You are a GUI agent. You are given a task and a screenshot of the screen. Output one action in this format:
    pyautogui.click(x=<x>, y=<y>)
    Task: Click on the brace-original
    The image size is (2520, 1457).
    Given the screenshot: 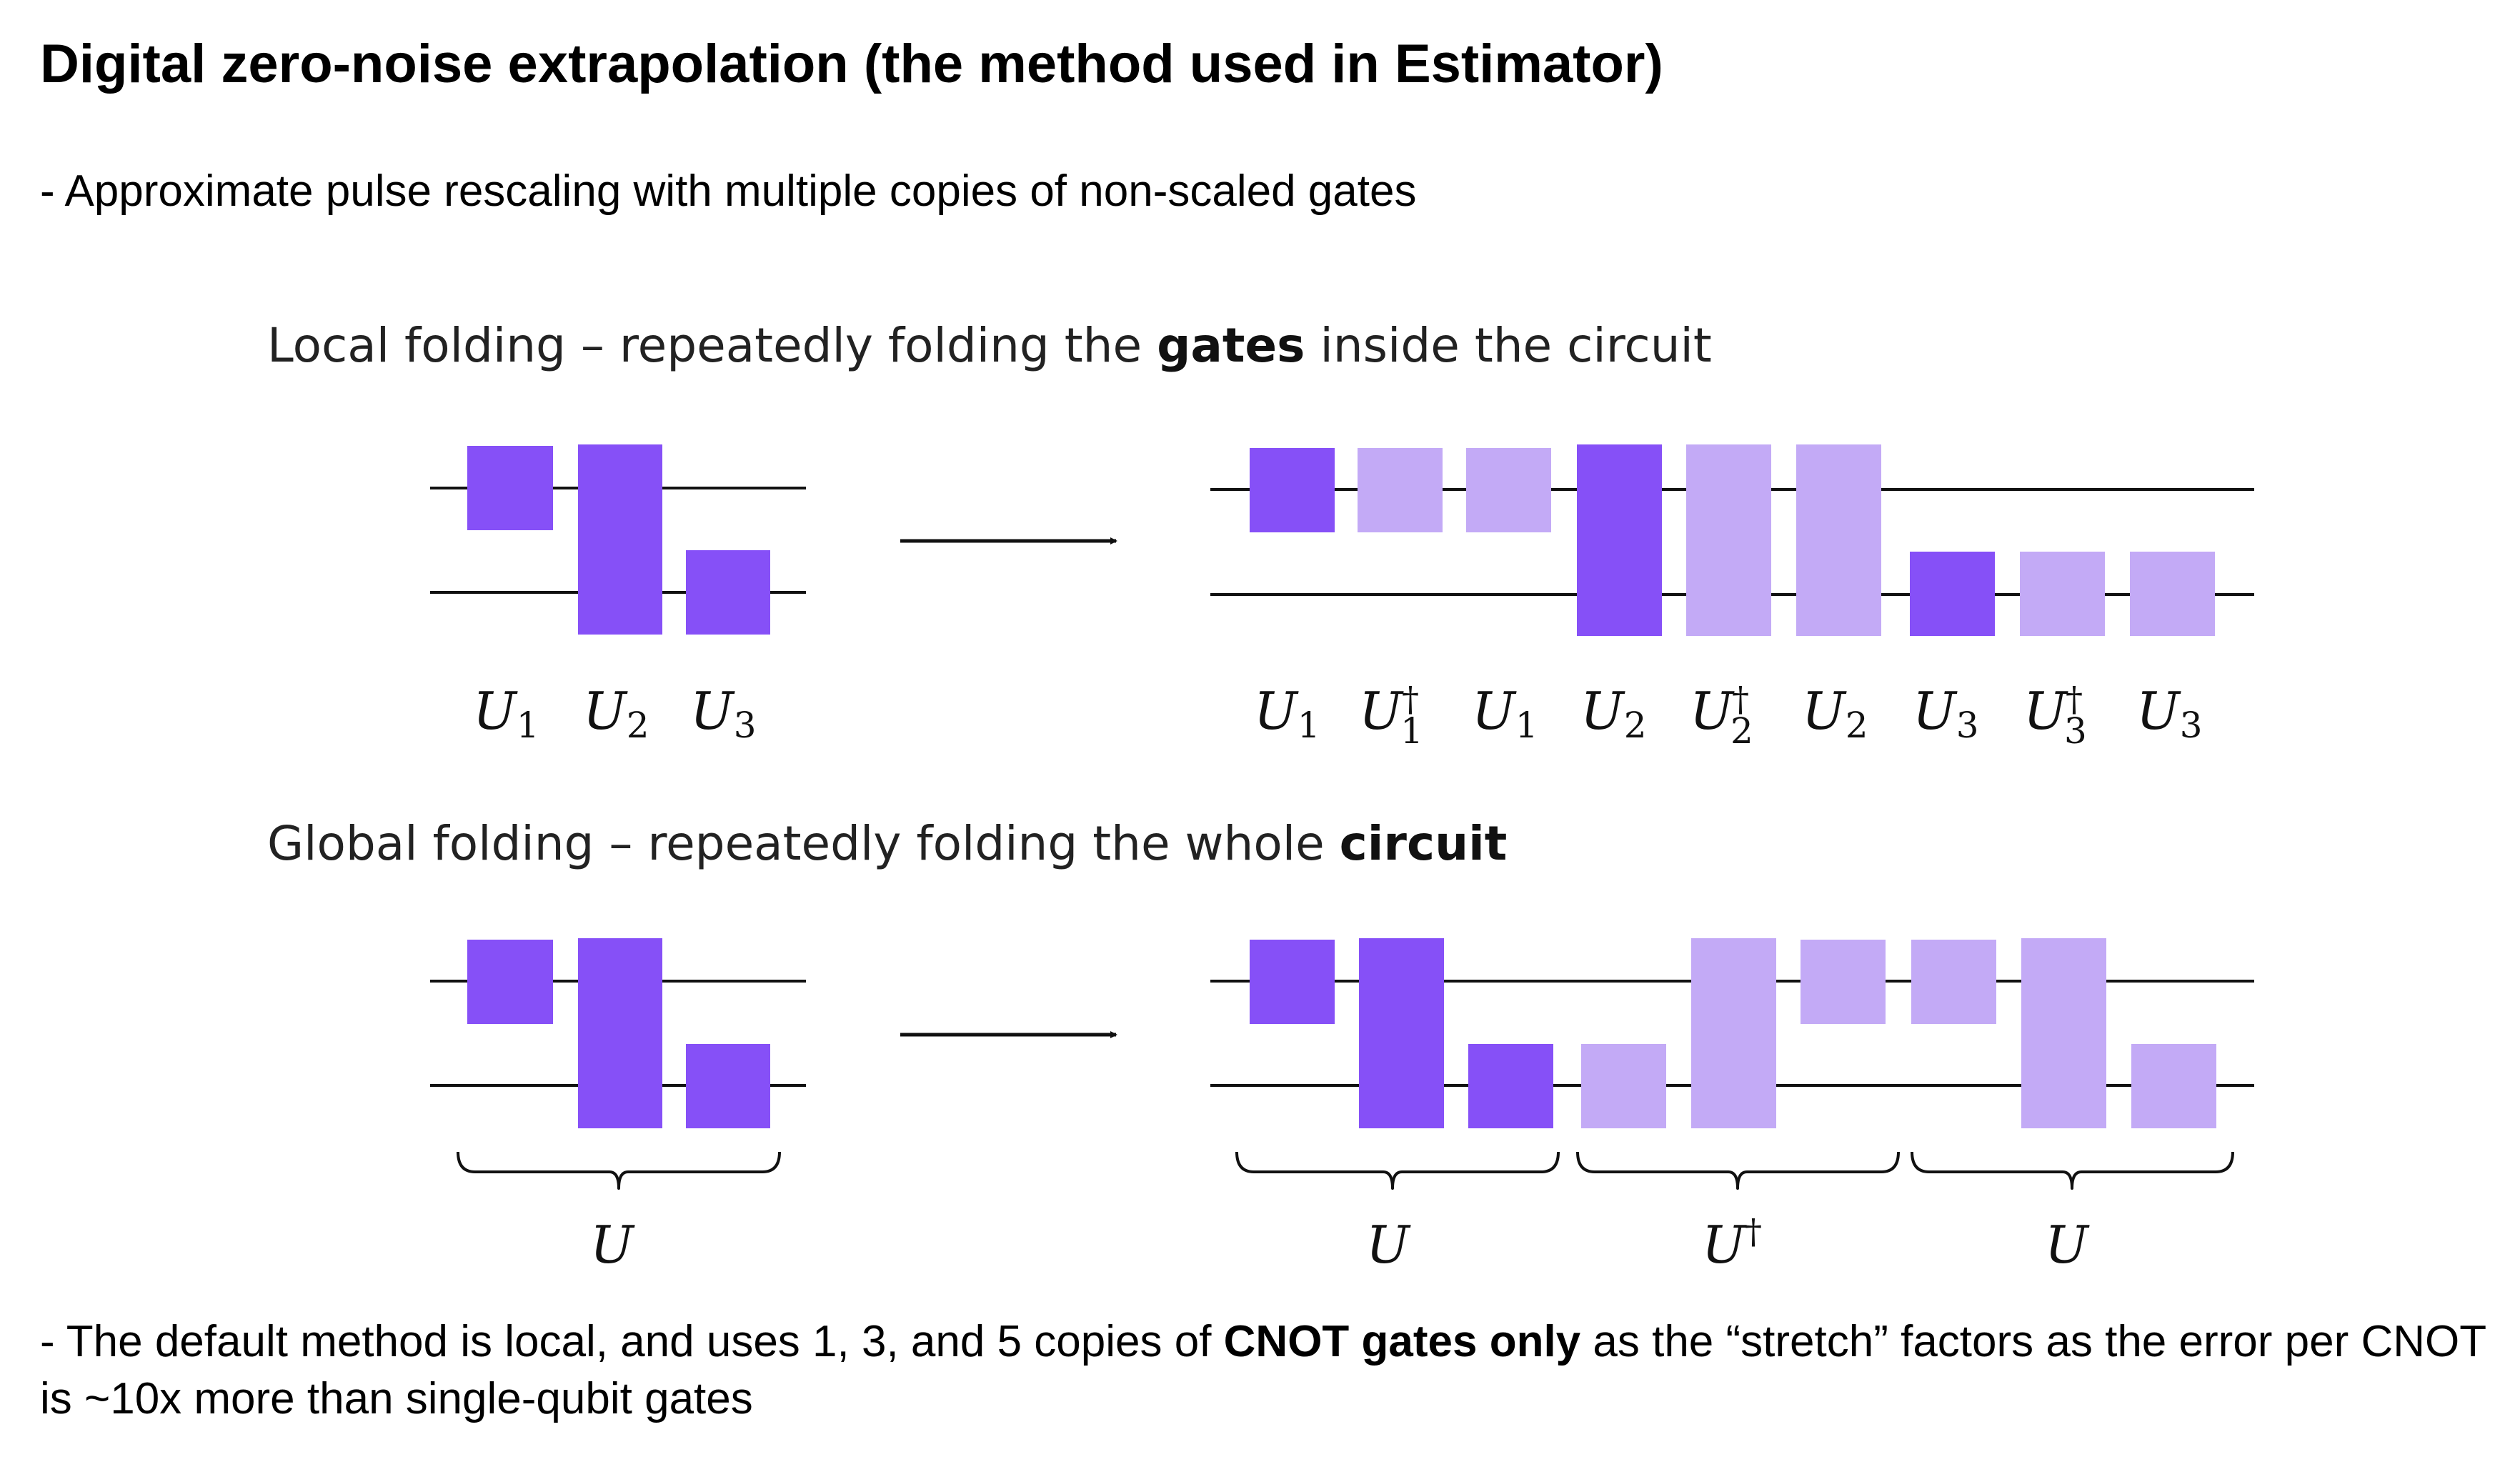 What is the action you would take?
    pyautogui.click(x=619, y=1170)
    